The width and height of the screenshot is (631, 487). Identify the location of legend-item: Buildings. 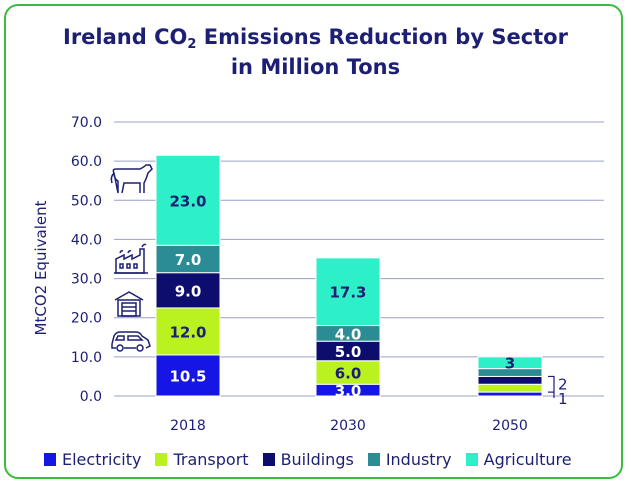
(308, 459).